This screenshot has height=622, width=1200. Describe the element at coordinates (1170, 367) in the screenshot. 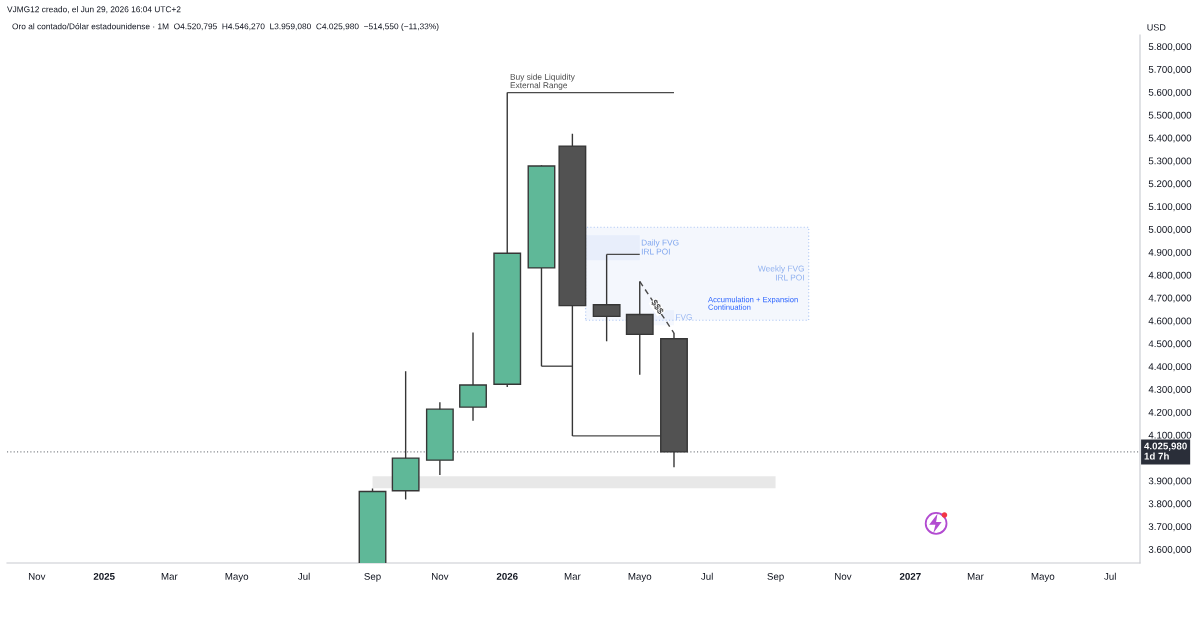

I see `y-tick-label: 4.400,000` at that location.